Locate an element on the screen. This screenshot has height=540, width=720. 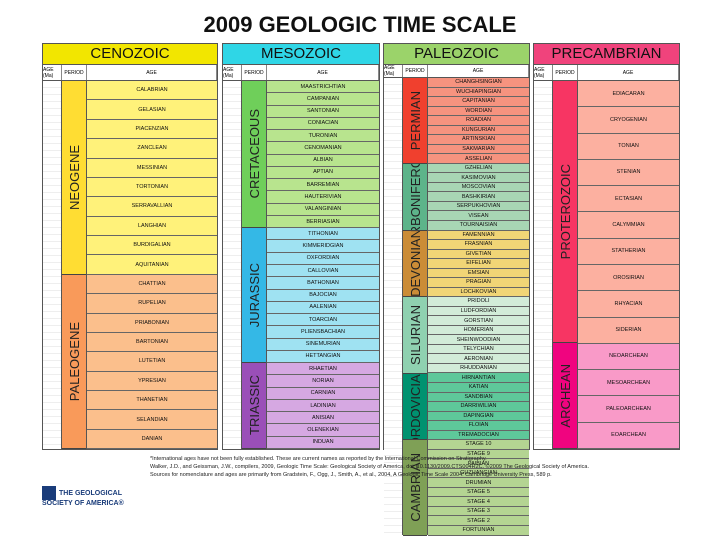
stage-cell: FAMENNIAN is located at coordinates (478, 235).